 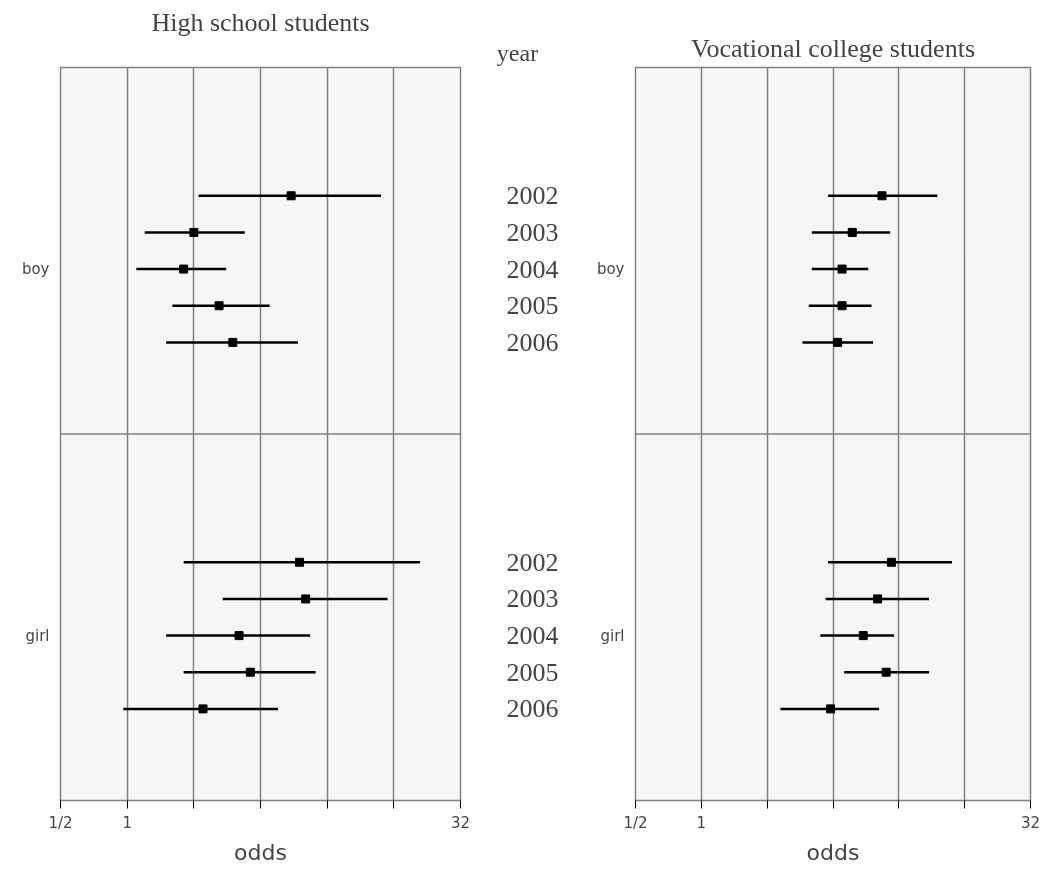 I want to click on chart-title: High school students, so click(x=260, y=22).